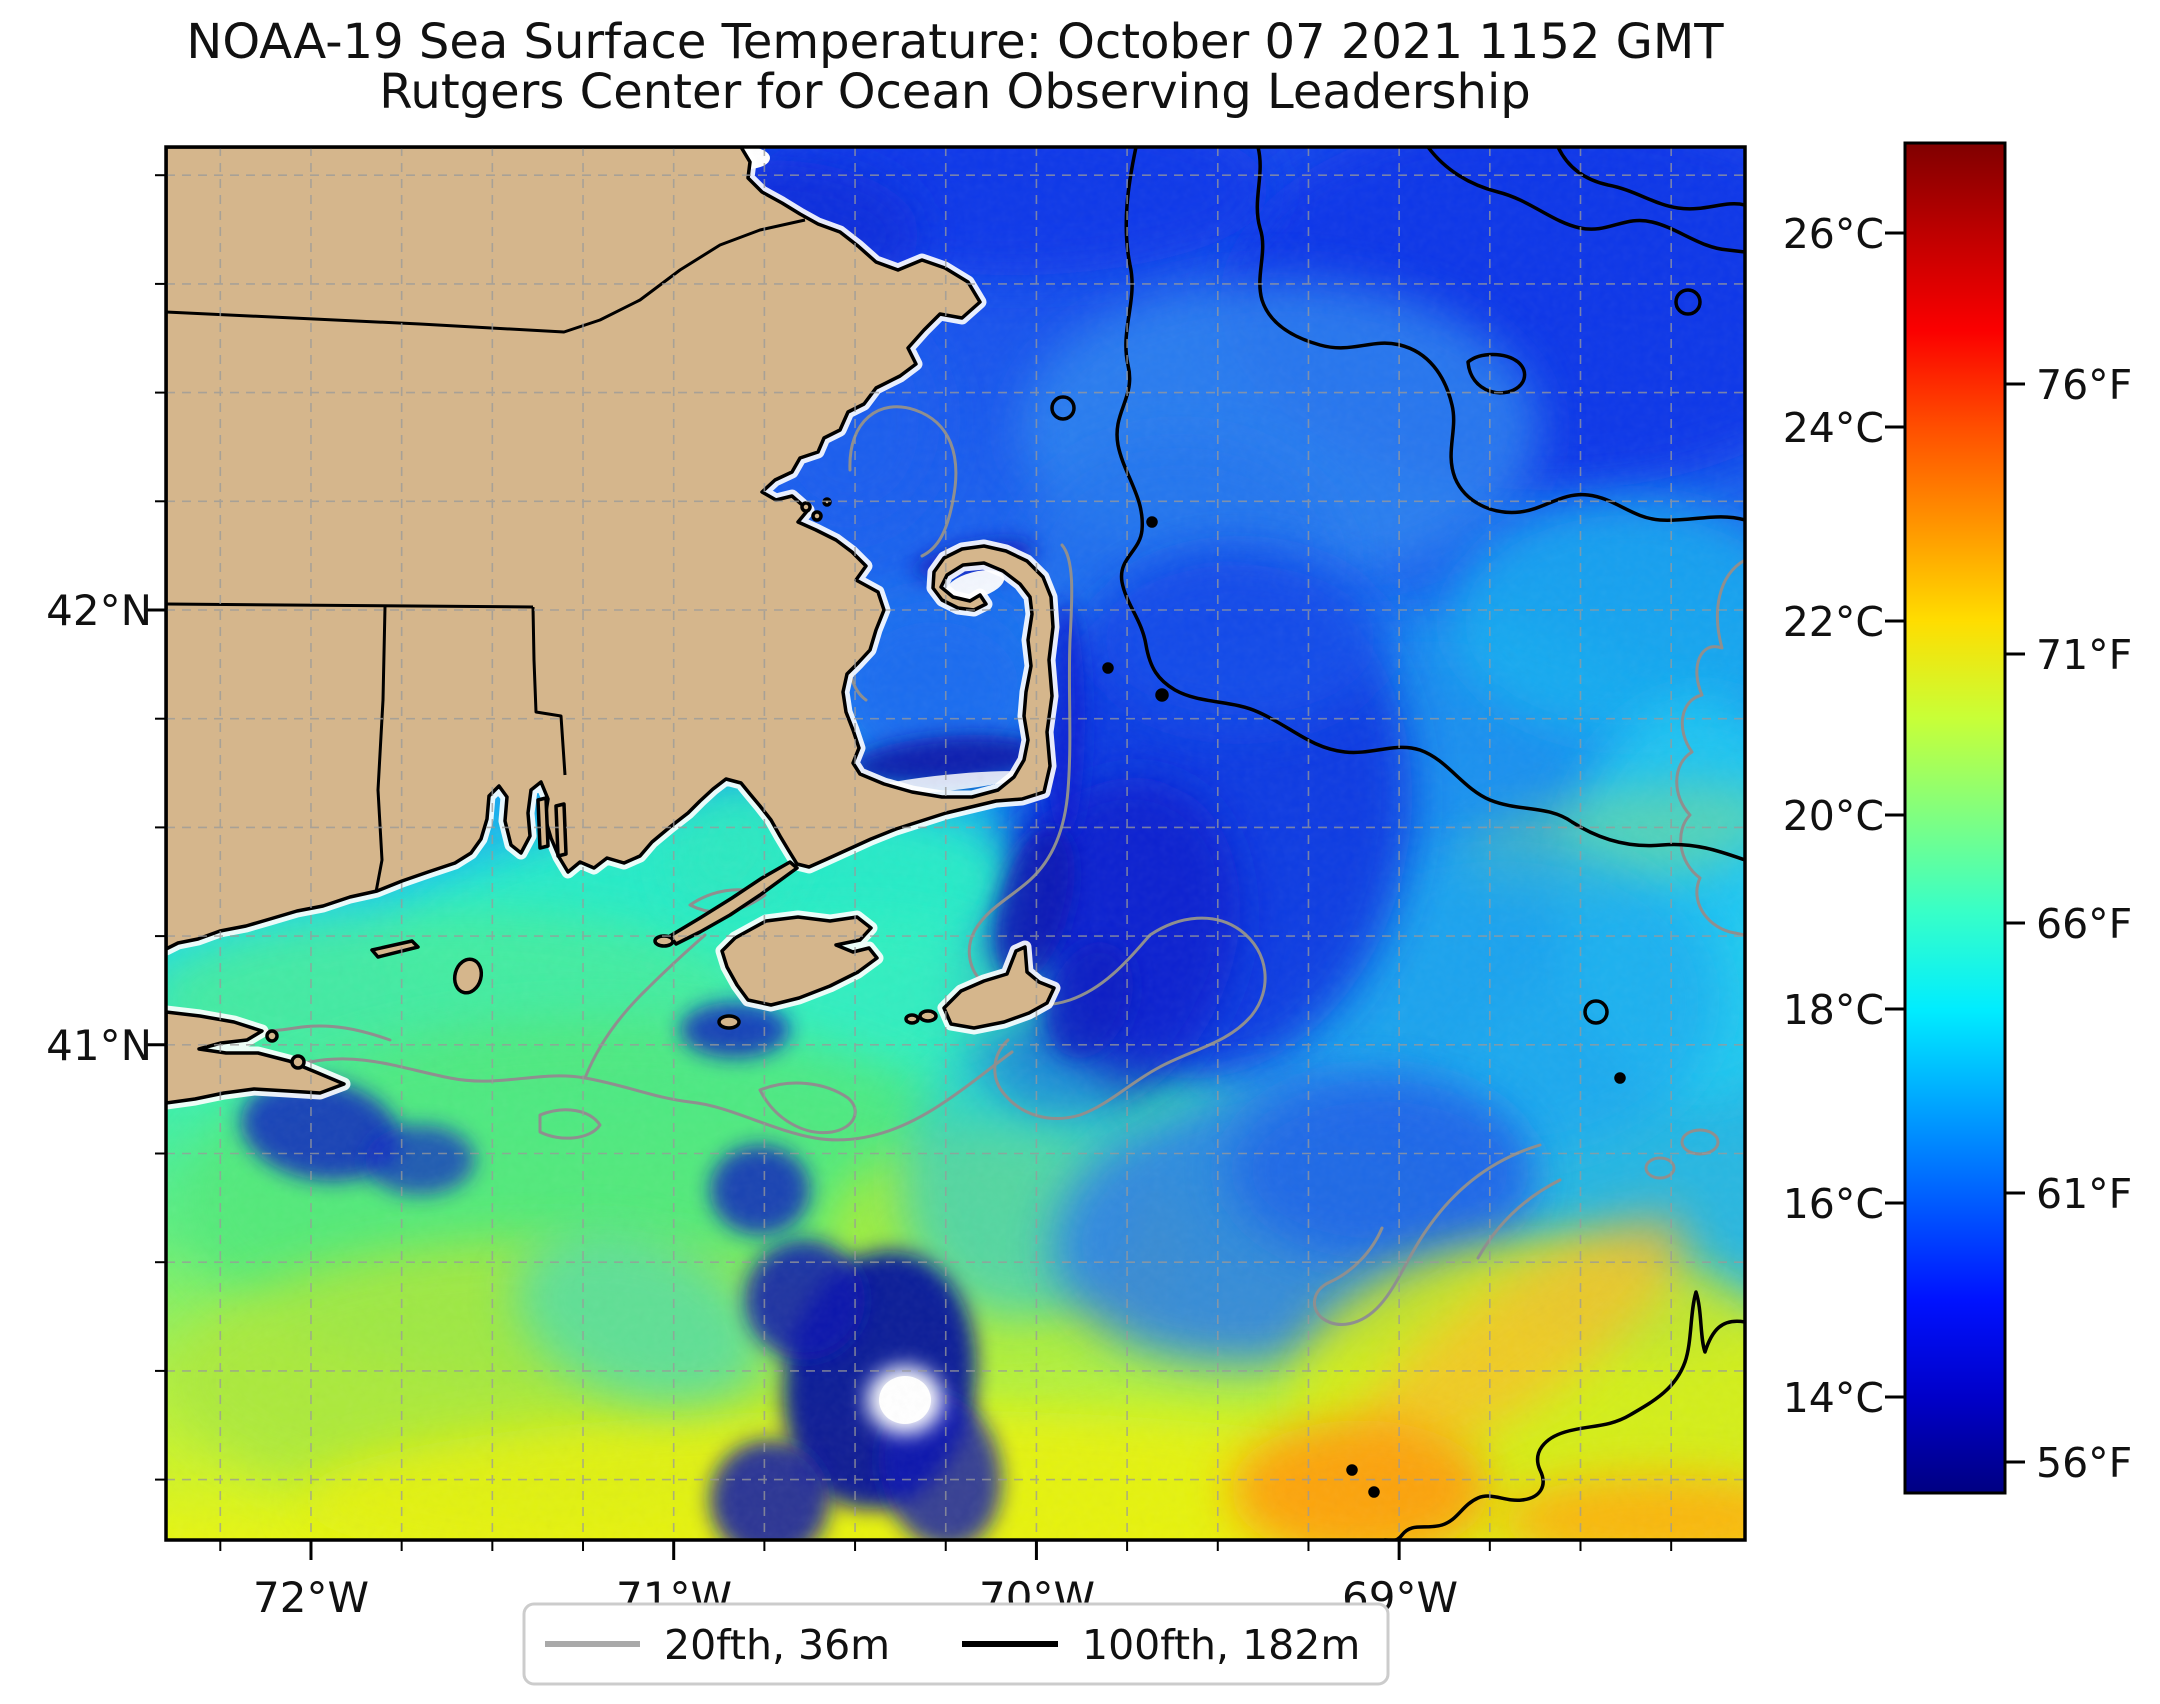 This screenshot has height=1704, width=2160. Describe the element at coordinates (733, 903) in the screenshot. I see `elizabeth-islands` at that location.